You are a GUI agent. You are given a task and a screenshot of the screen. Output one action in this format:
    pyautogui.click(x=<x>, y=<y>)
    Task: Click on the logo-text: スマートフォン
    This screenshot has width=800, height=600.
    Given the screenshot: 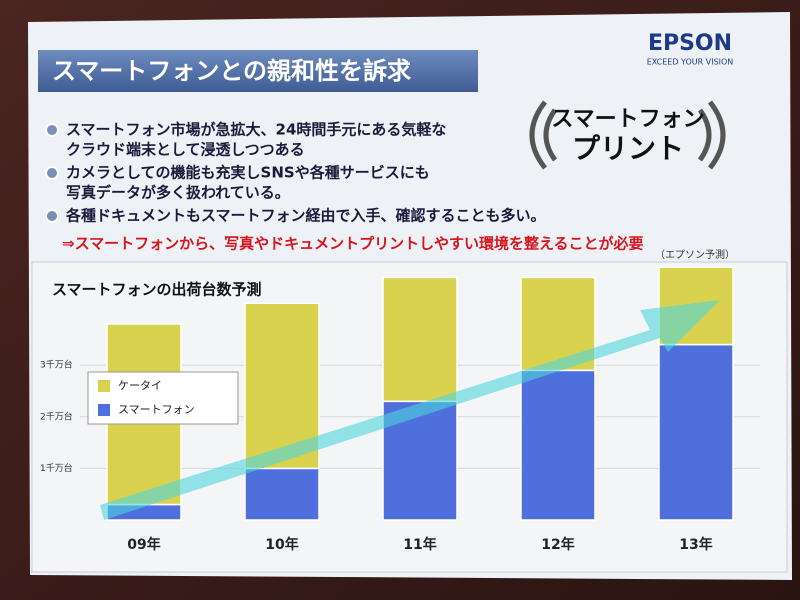 What is the action you would take?
    pyautogui.click(x=627, y=119)
    